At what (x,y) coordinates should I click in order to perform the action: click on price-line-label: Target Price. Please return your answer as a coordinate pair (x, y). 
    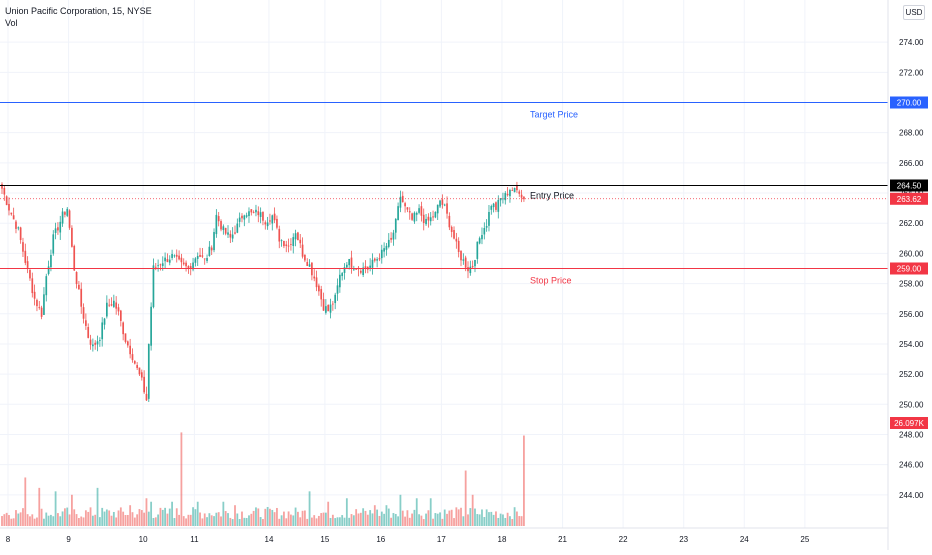
    Looking at the image, I should click on (554, 115).